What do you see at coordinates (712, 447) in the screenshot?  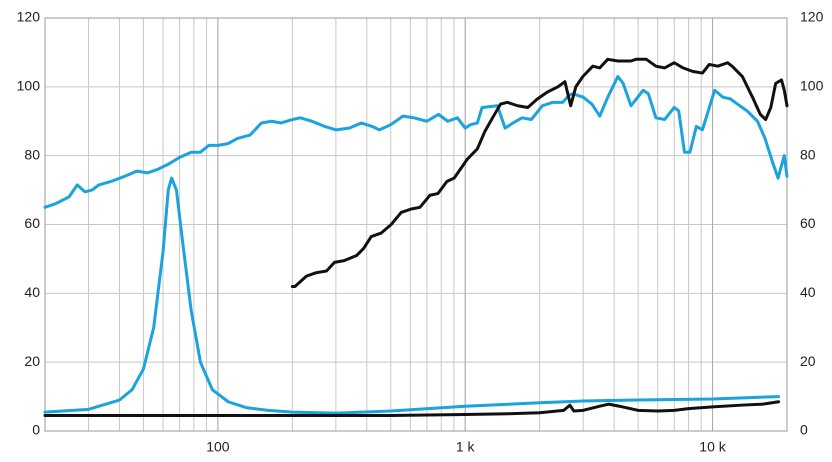 I see `x-tick-label: 10 k` at bounding box center [712, 447].